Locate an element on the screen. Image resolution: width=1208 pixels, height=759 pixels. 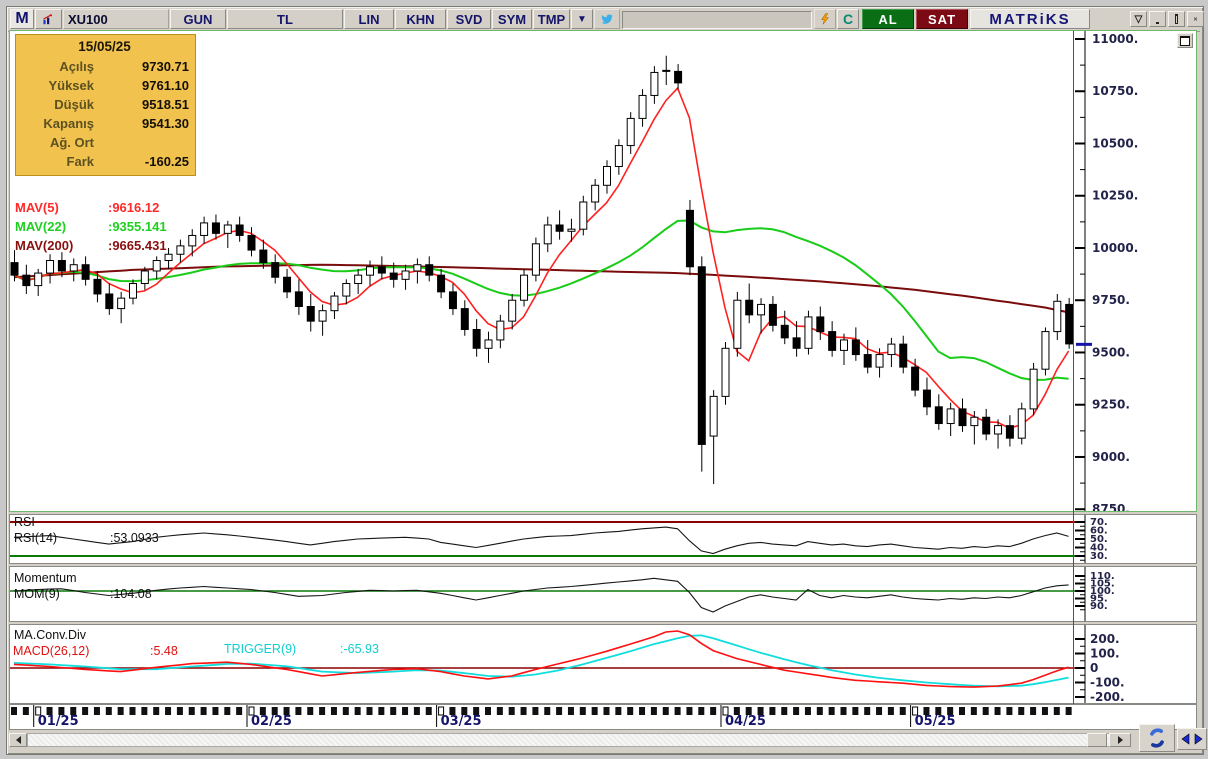
mav200-label: MAV(200) is located at coordinates (44, 245).